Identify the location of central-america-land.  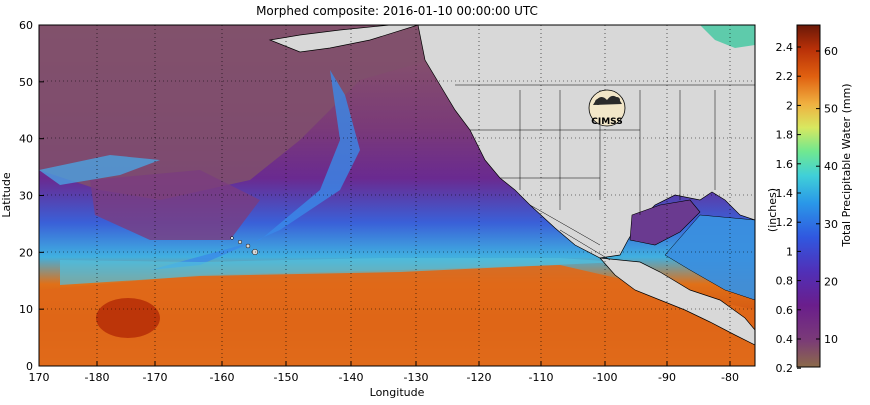
(677, 301).